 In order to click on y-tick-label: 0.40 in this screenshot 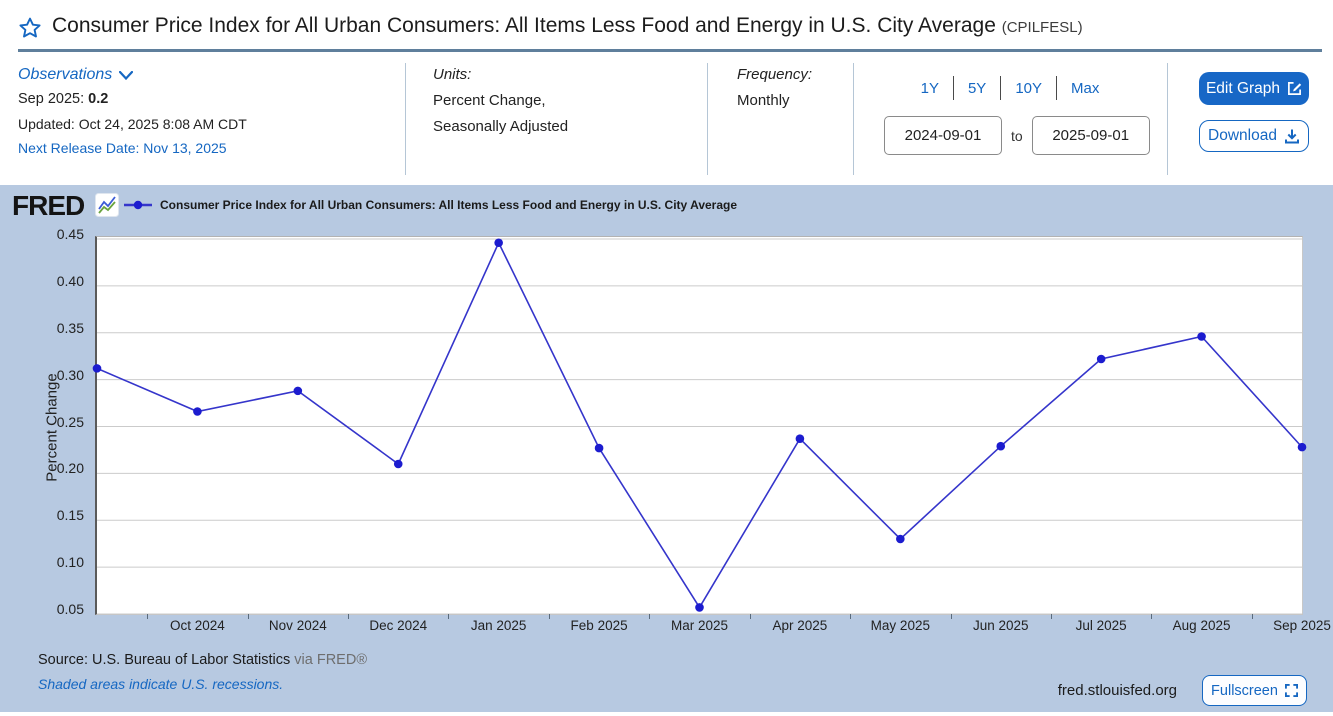, I will do `click(70, 280)`.